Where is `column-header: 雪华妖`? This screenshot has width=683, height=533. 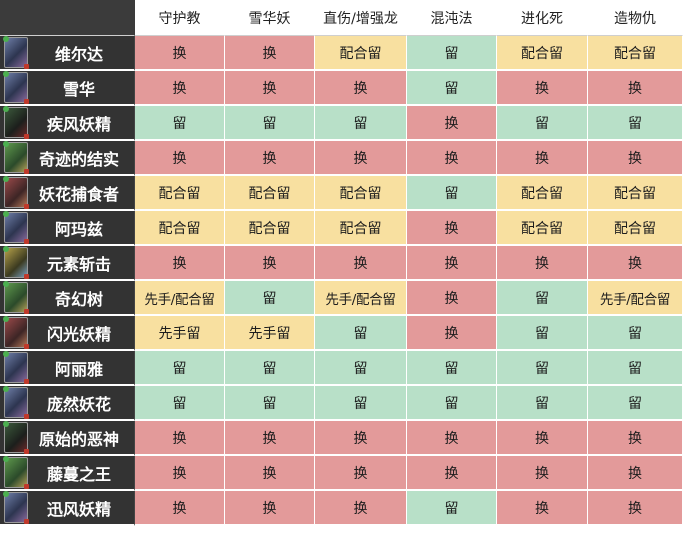
column-header: 雪华妖 is located at coordinates (270, 18).